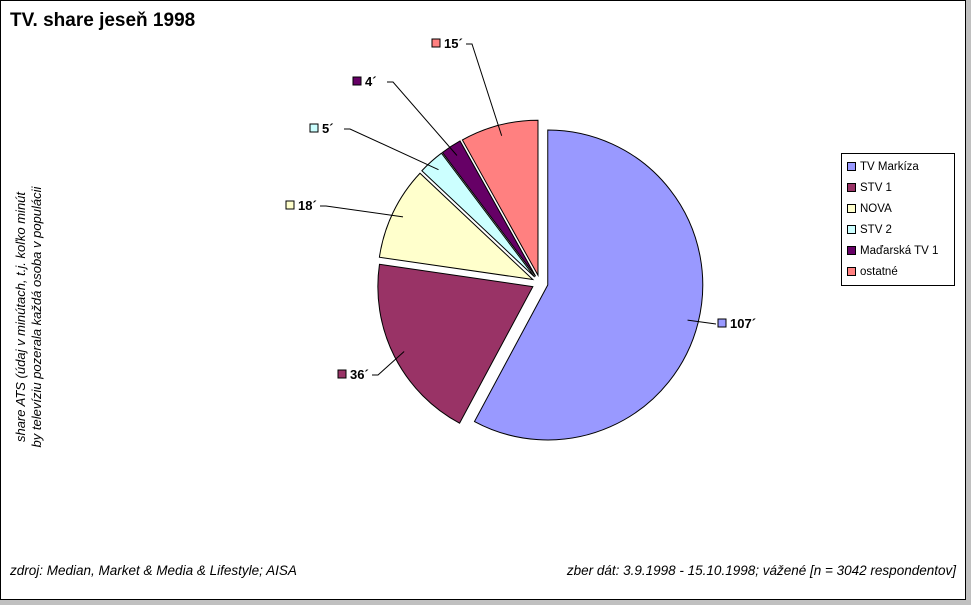 This screenshot has height=605, width=971. I want to click on legend-item-4: Maďarská TV 1, so click(898, 250).